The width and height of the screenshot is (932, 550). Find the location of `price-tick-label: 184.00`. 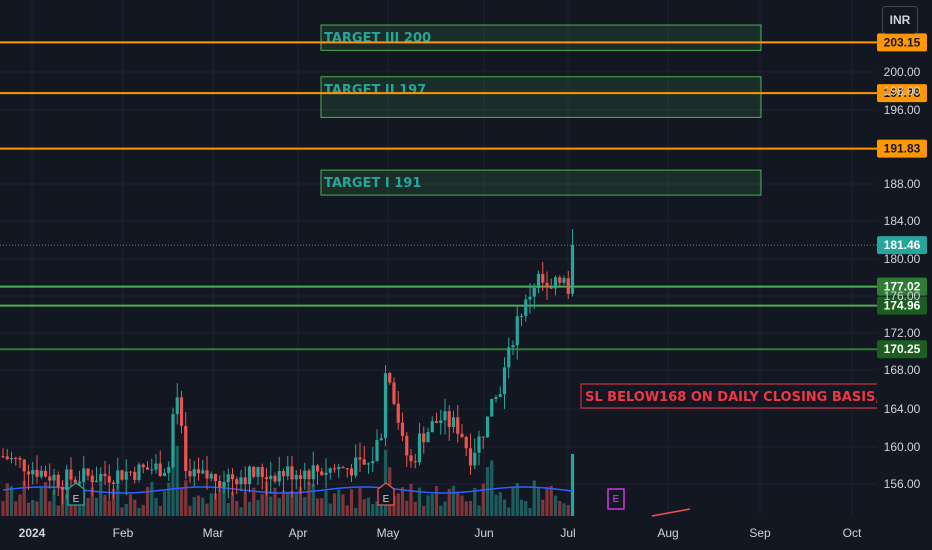

price-tick-label: 184.00 is located at coordinates (902, 221).